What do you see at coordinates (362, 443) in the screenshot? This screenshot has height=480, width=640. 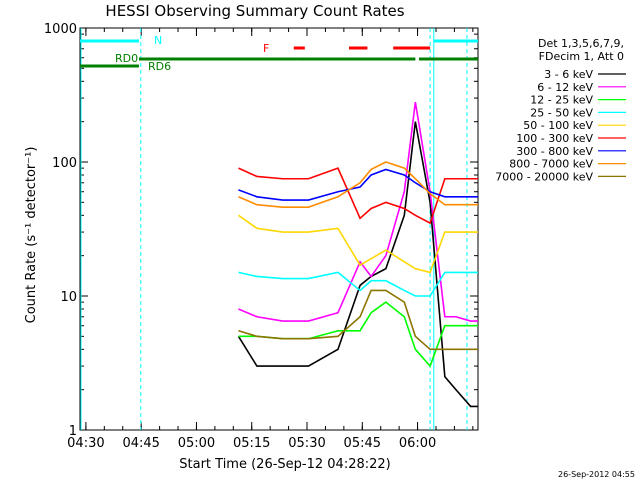 I see `x-tick-label: 05:45` at bounding box center [362, 443].